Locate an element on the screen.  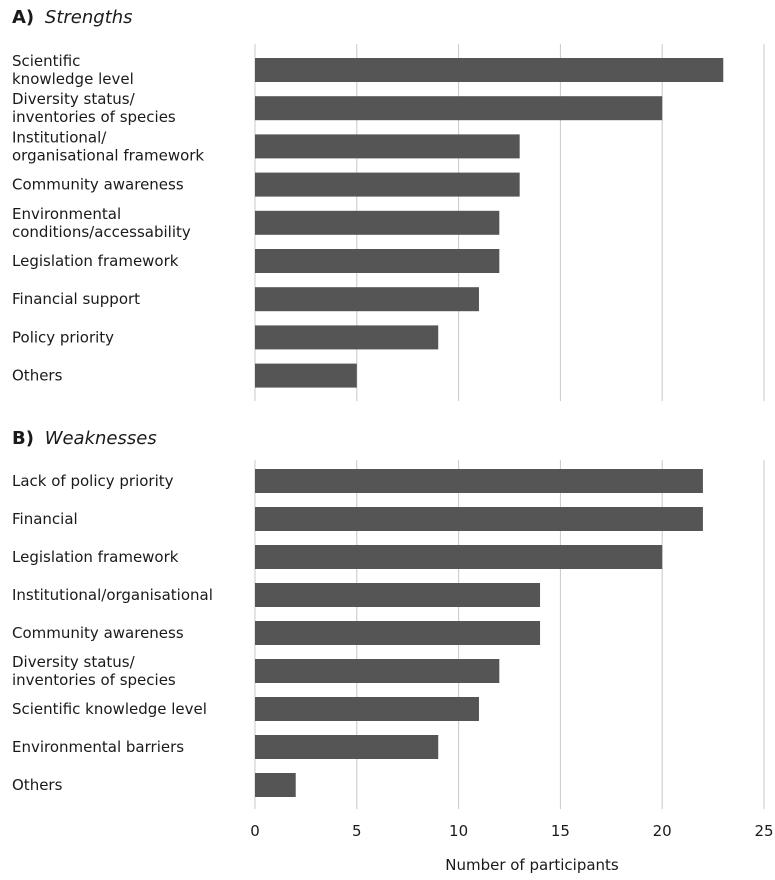
category-label-line: Institutional/organisational is located at coordinates (112, 595).